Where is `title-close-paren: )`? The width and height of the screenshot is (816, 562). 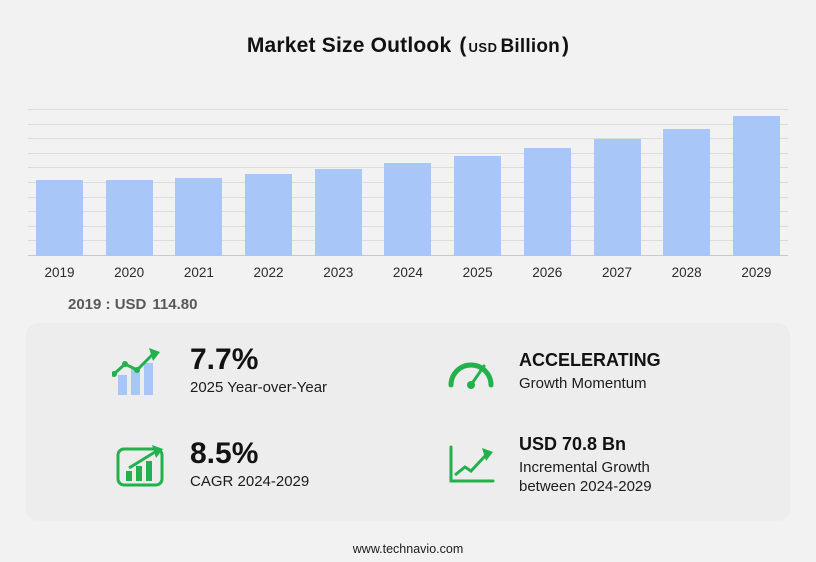
title-close-paren: ) is located at coordinates (565, 45).